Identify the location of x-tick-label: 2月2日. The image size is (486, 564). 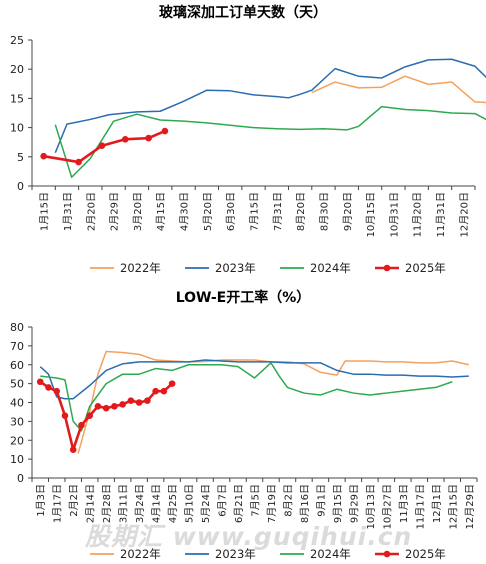
(74, 500).